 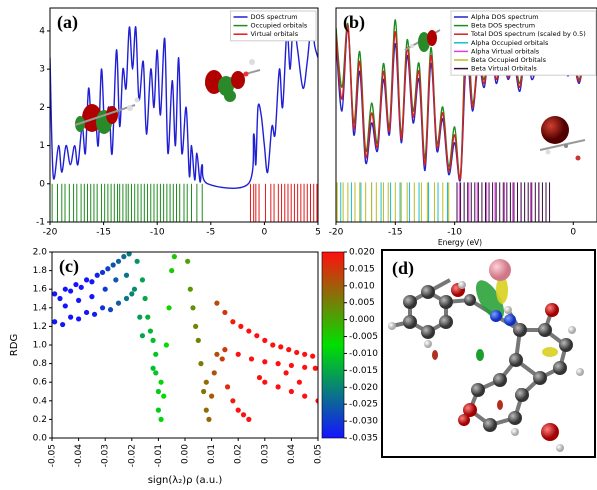 I want to click on legend-label: Virtual orbitals, so click(x=275, y=34).